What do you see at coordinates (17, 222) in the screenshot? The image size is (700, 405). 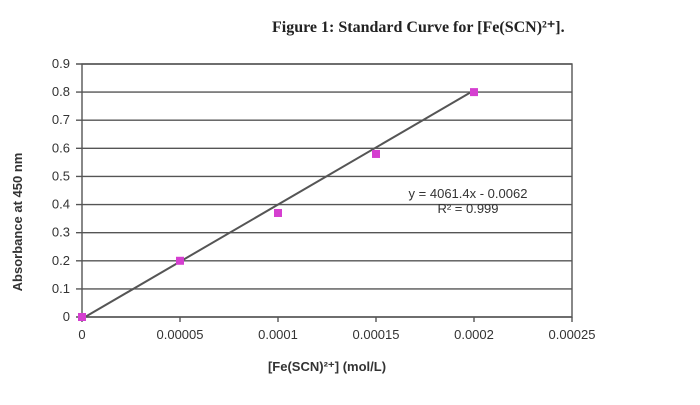 I see `y-axis-label: Absorbance at 450 nm` at bounding box center [17, 222].